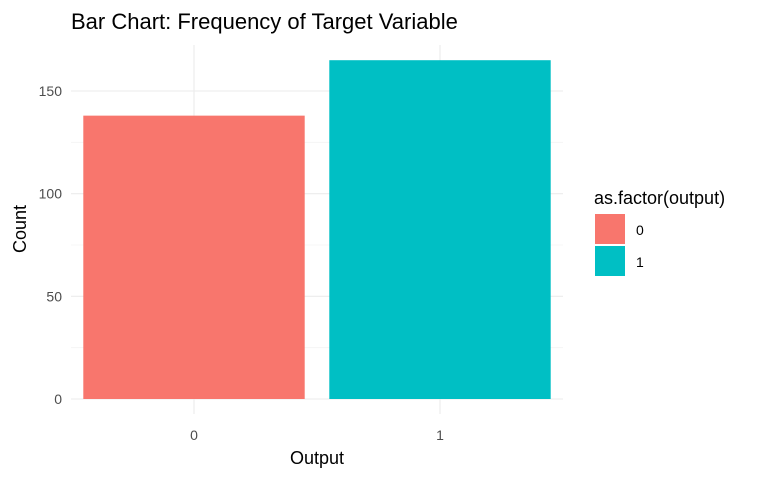  I want to click on legend-label: 0, so click(640, 230).